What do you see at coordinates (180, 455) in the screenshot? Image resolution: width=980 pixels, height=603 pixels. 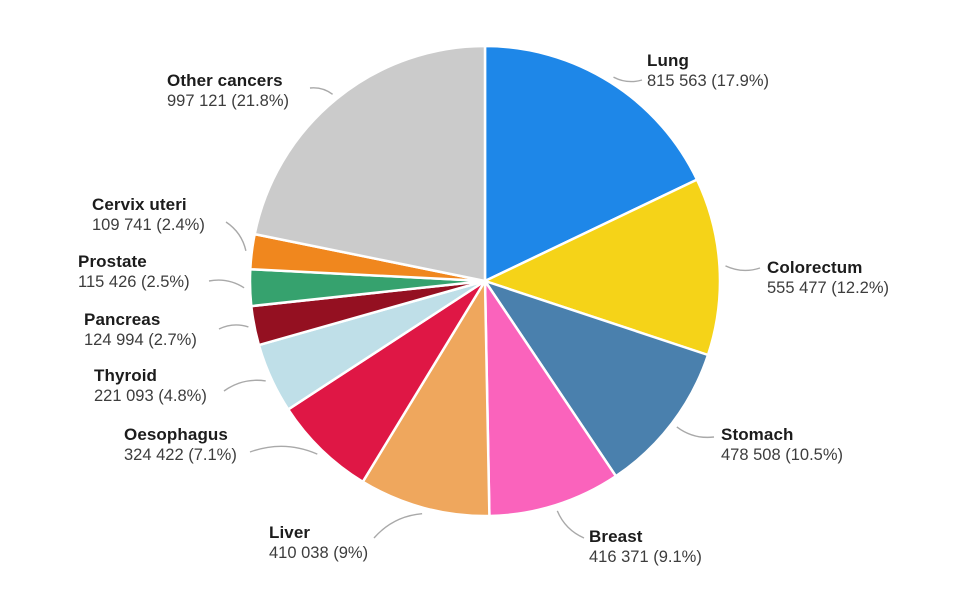 I see `slice-value-oesophagus: 324 422 (7.1%)` at bounding box center [180, 455].